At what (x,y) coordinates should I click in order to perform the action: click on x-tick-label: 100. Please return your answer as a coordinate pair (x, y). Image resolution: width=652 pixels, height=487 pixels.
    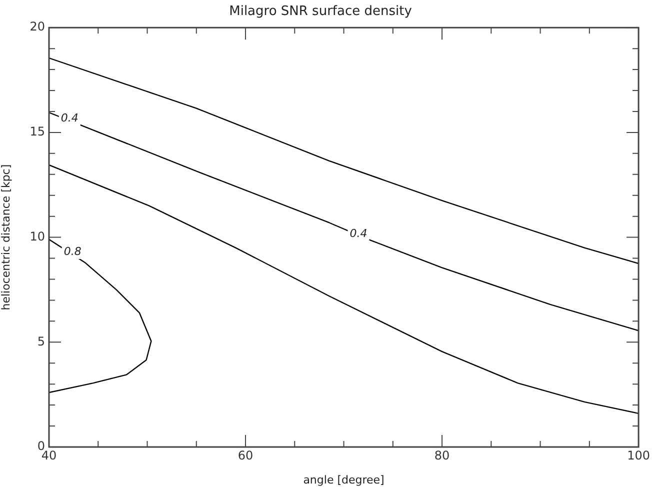
    Looking at the image, I should click on (638, 455).